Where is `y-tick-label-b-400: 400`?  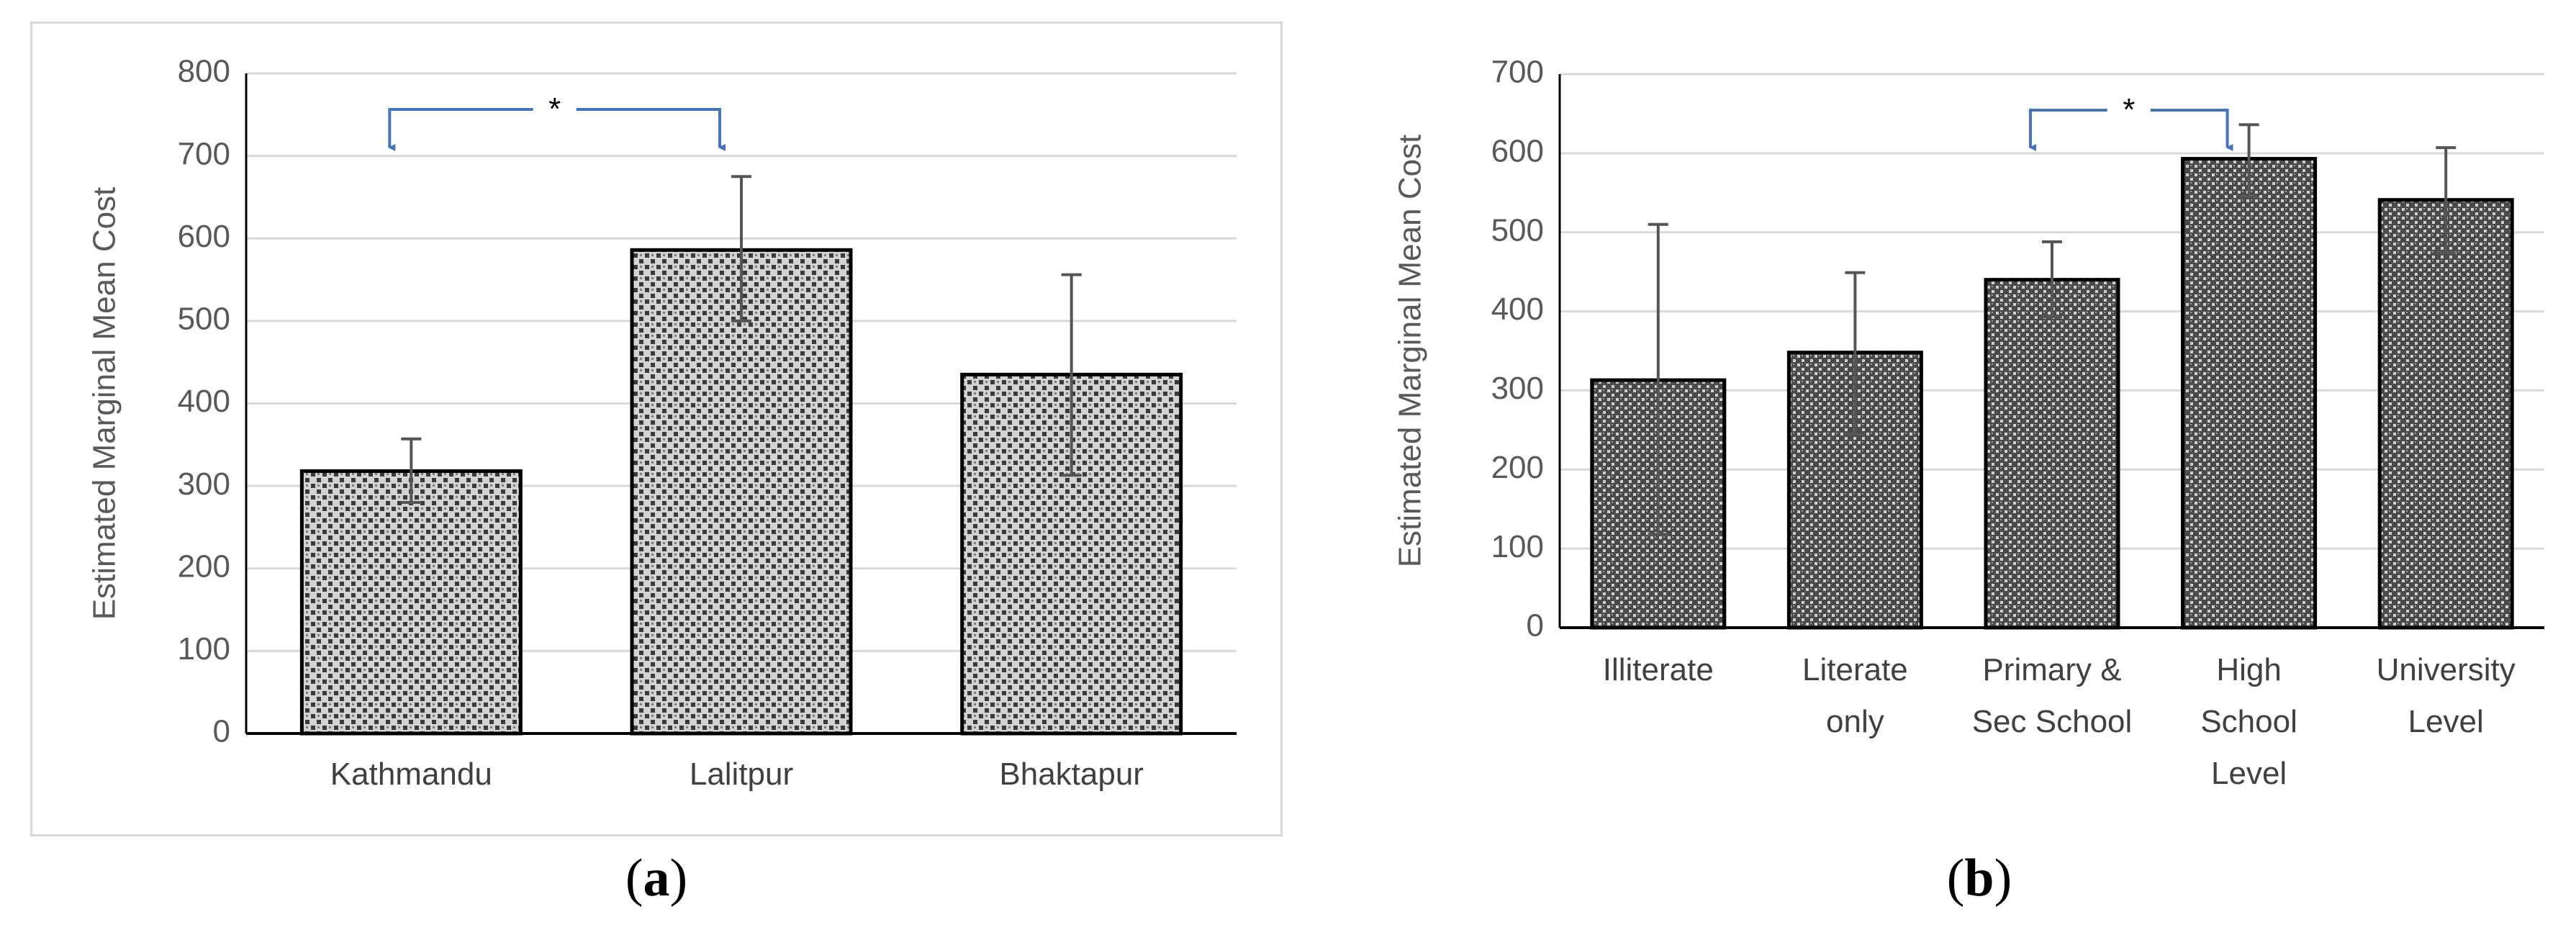 y-tick-label-b-400: 400 is located at coordinates (1517, 309).